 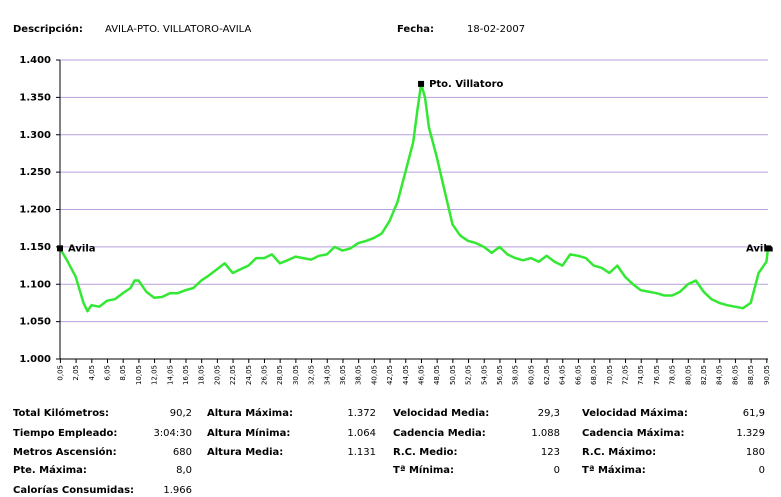 What do you see at coordinates (107, 373) in the screenshot?
I see `x-tick-label: 6,05` at bounding box center [107, 373].